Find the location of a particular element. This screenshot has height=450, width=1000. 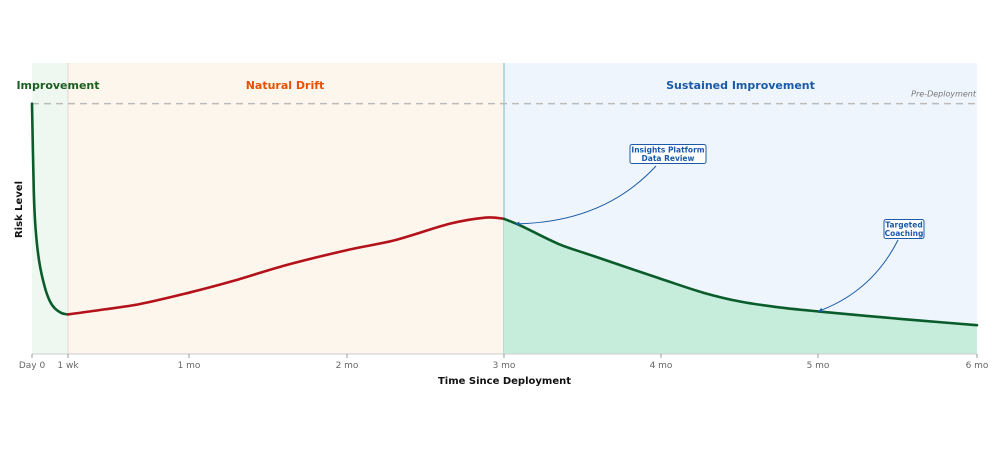

annotation-text-0-0: Insights Platform is located at coordinates (667, 150).